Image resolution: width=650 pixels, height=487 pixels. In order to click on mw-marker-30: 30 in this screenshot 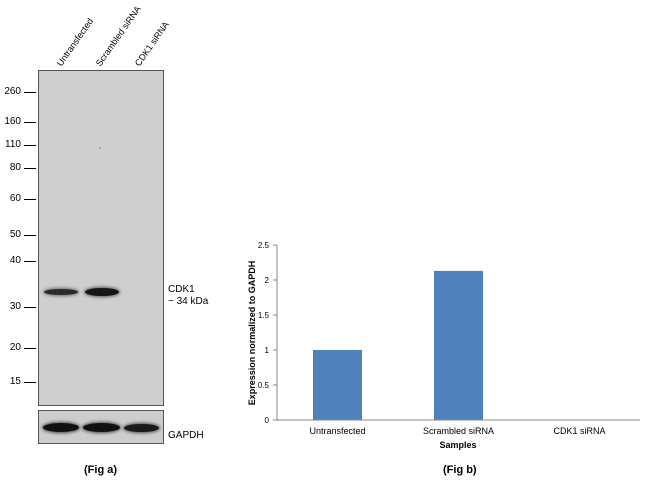, I will do `click(15, 306)`.